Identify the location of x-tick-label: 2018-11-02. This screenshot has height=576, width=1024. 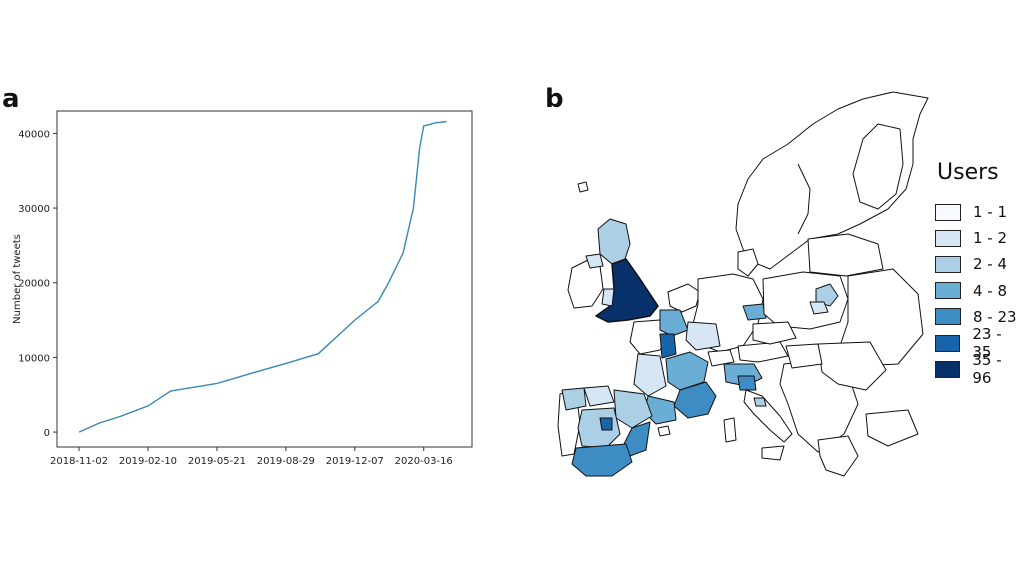
(79, 461).